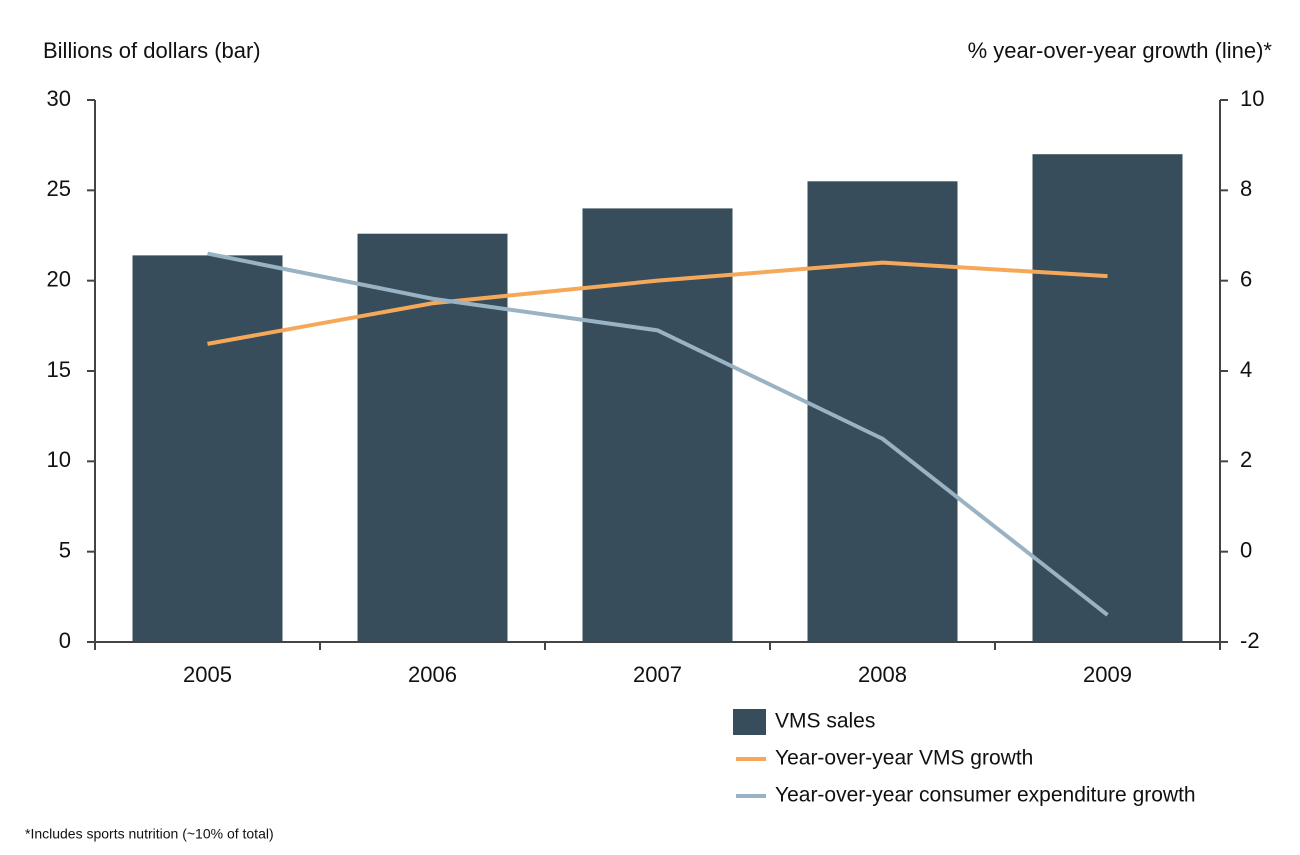 The height and width of the screenshot is (855, 1300). I want to click on y-tick-label: 30, so click(59, 98).